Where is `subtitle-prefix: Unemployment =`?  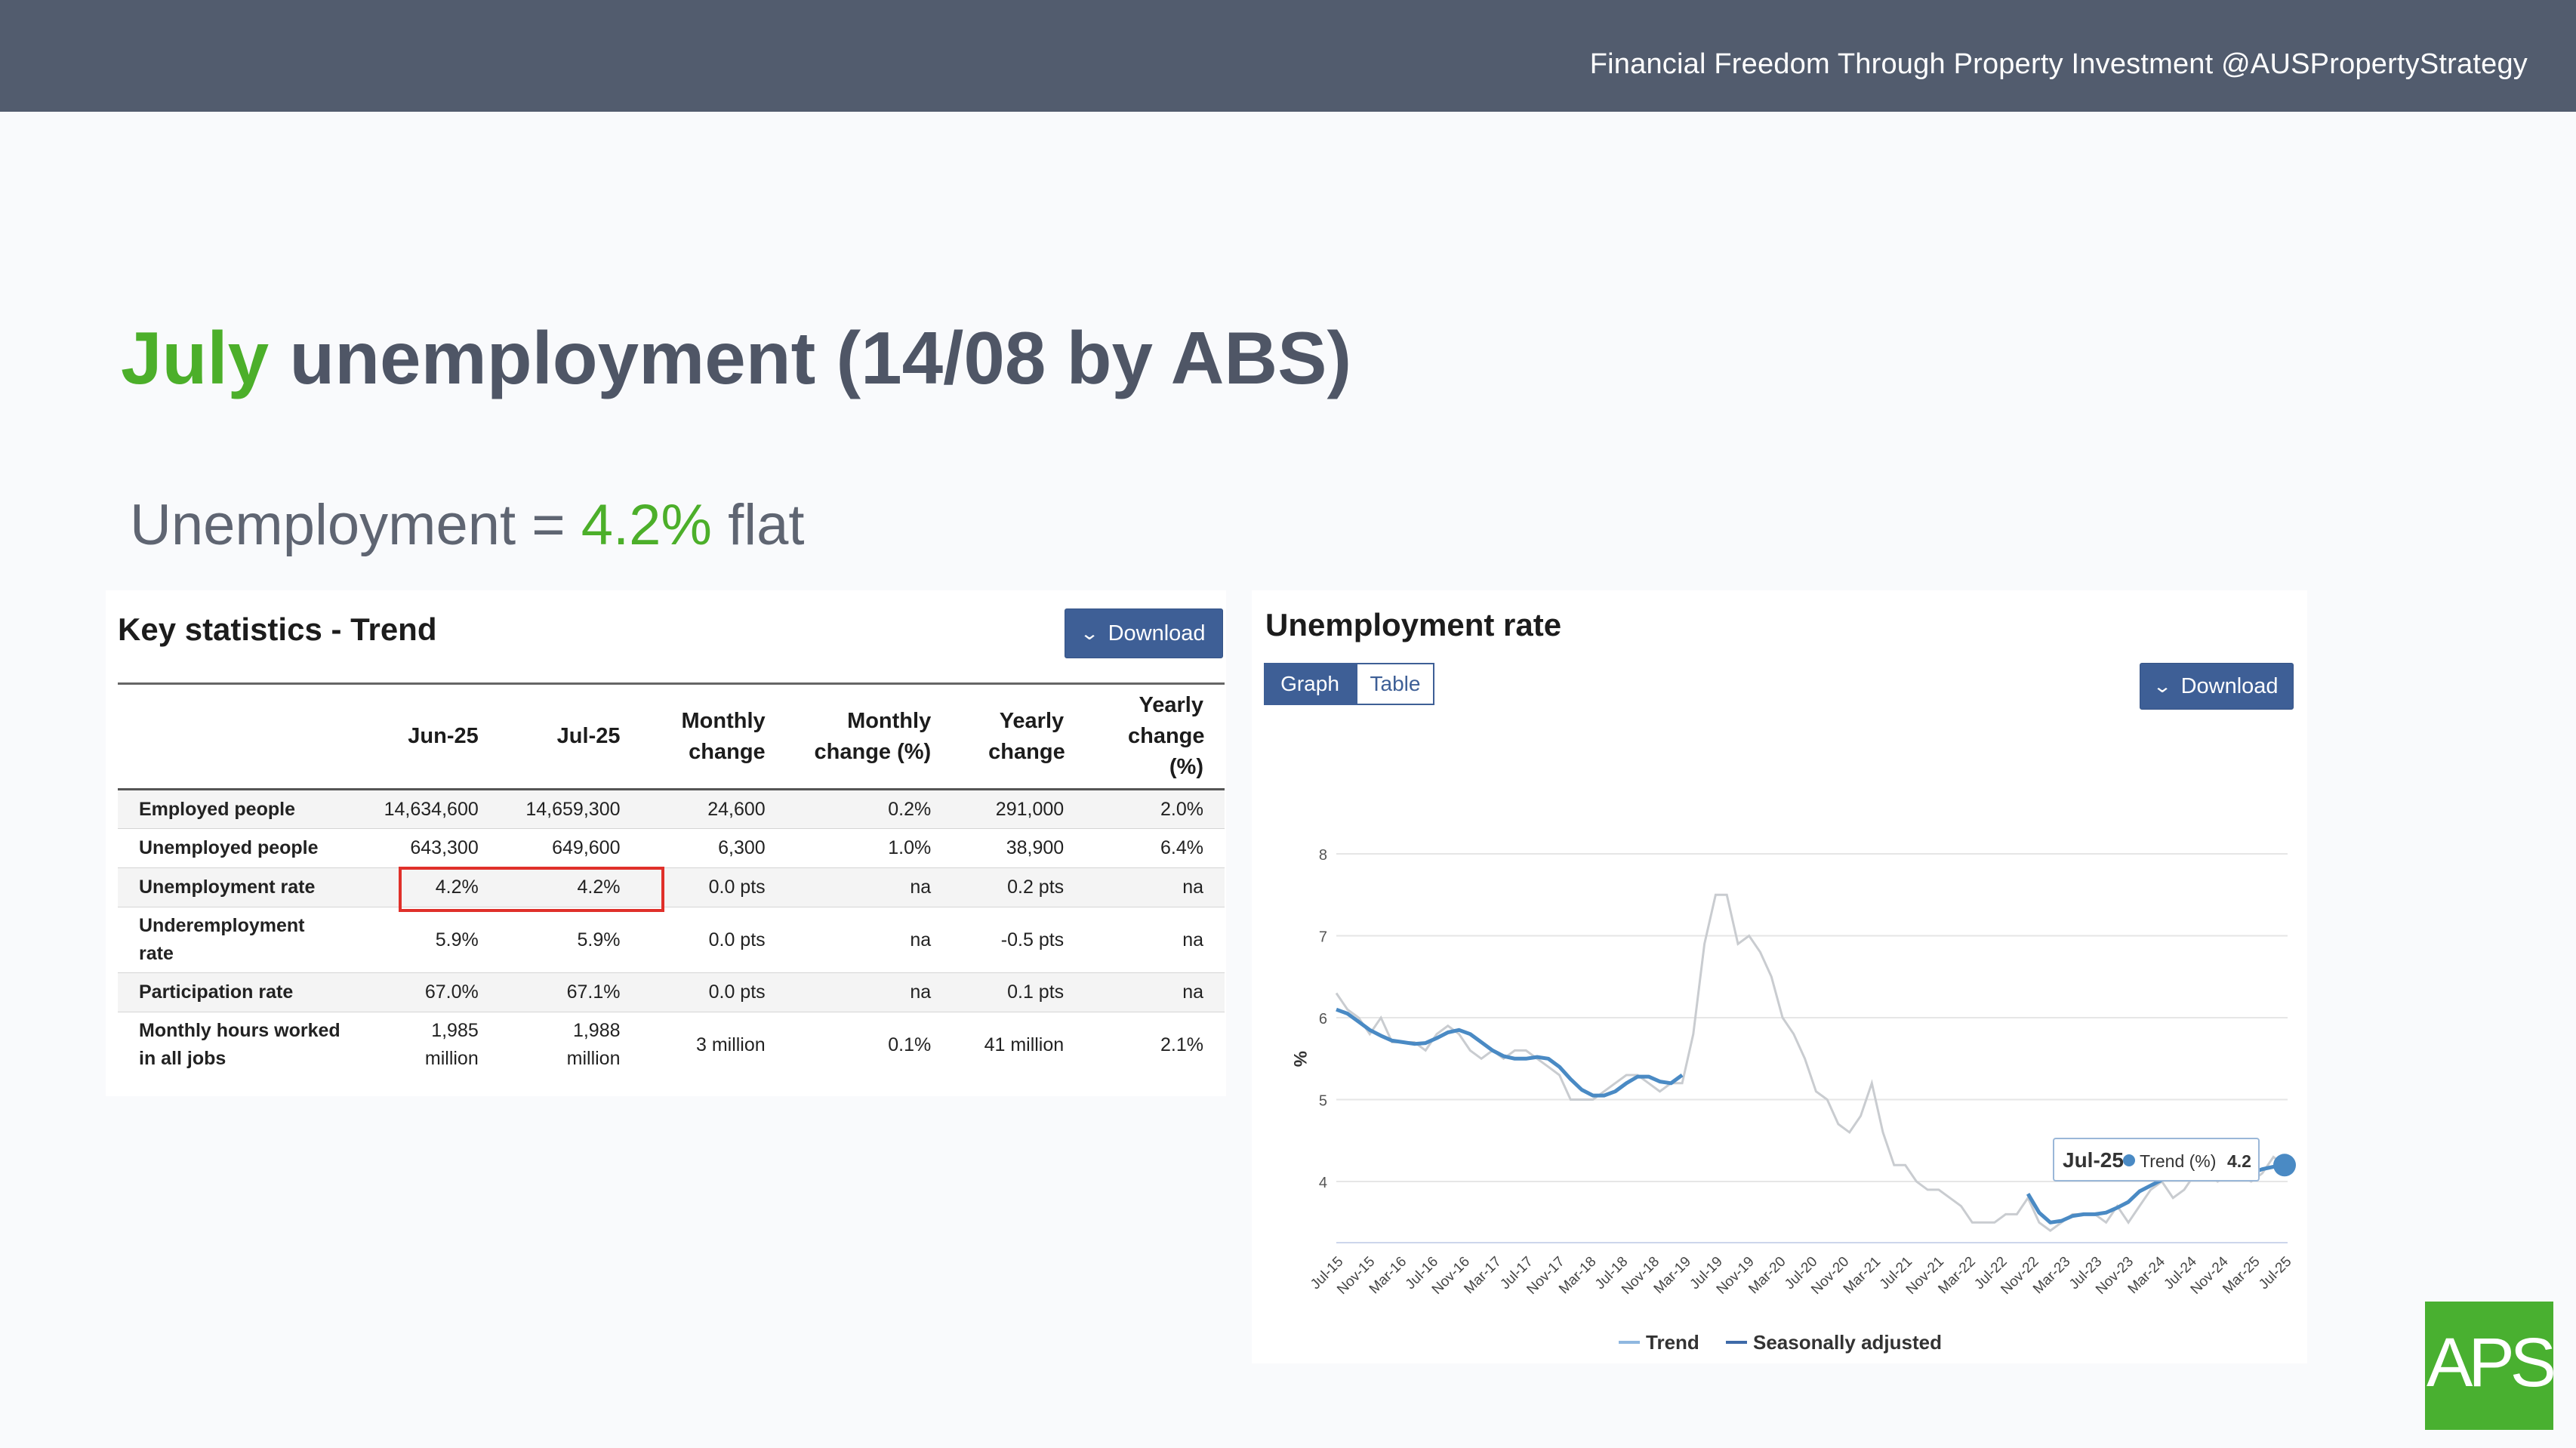
subtitle-prefix: Unemployment = is located at coordinates (355, 525).